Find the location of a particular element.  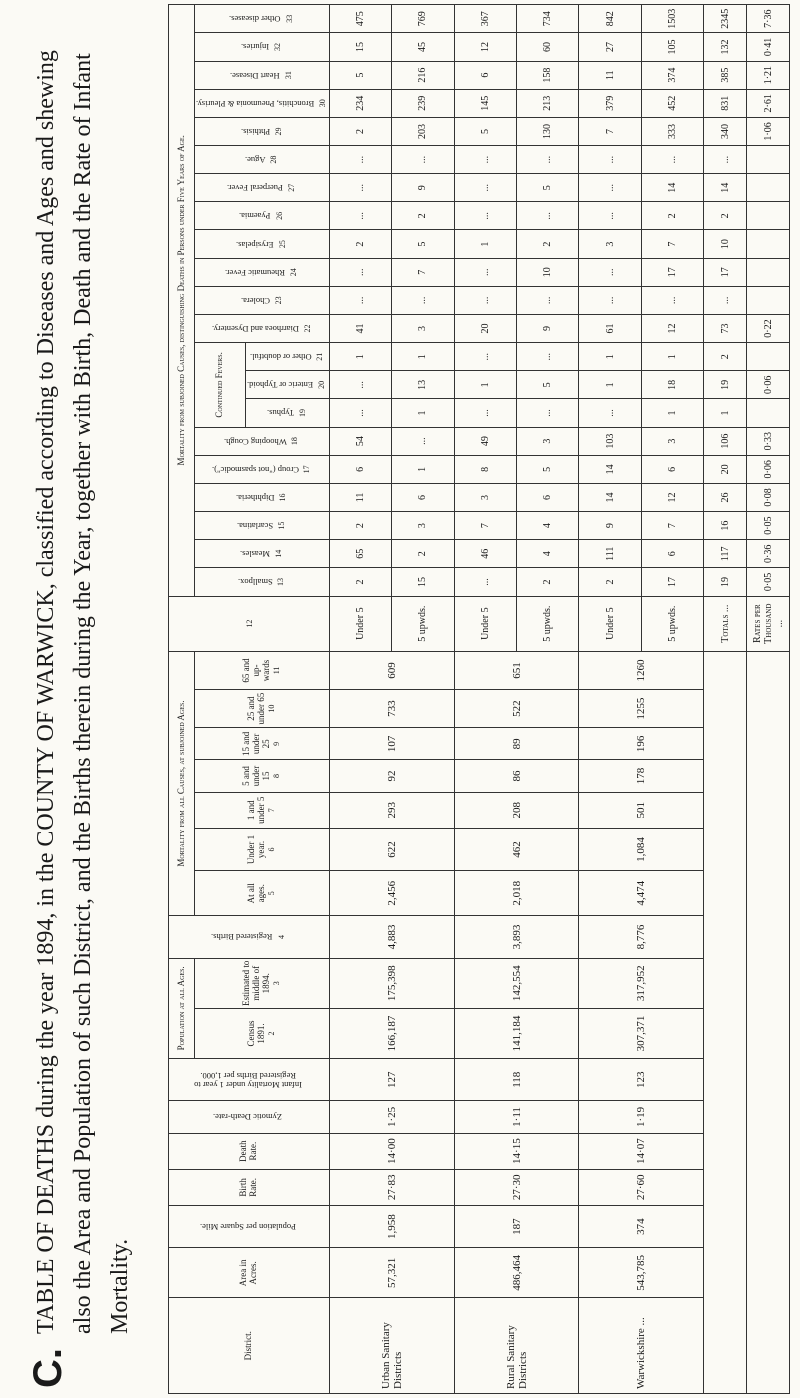

cause-value: 216 is located at coordinates (423, 75).